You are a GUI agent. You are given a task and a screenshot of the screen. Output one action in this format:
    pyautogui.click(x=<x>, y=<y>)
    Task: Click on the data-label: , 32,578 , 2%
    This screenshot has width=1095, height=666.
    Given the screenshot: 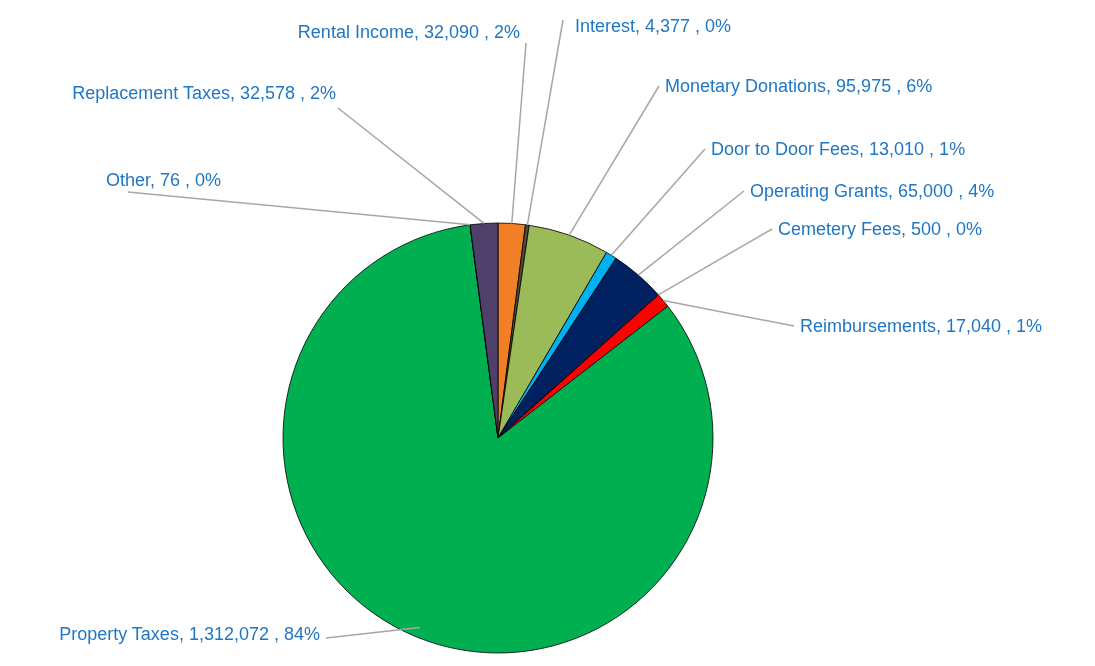 What is the action you would take?
    pyautogui.click(x=282, y=93)
    